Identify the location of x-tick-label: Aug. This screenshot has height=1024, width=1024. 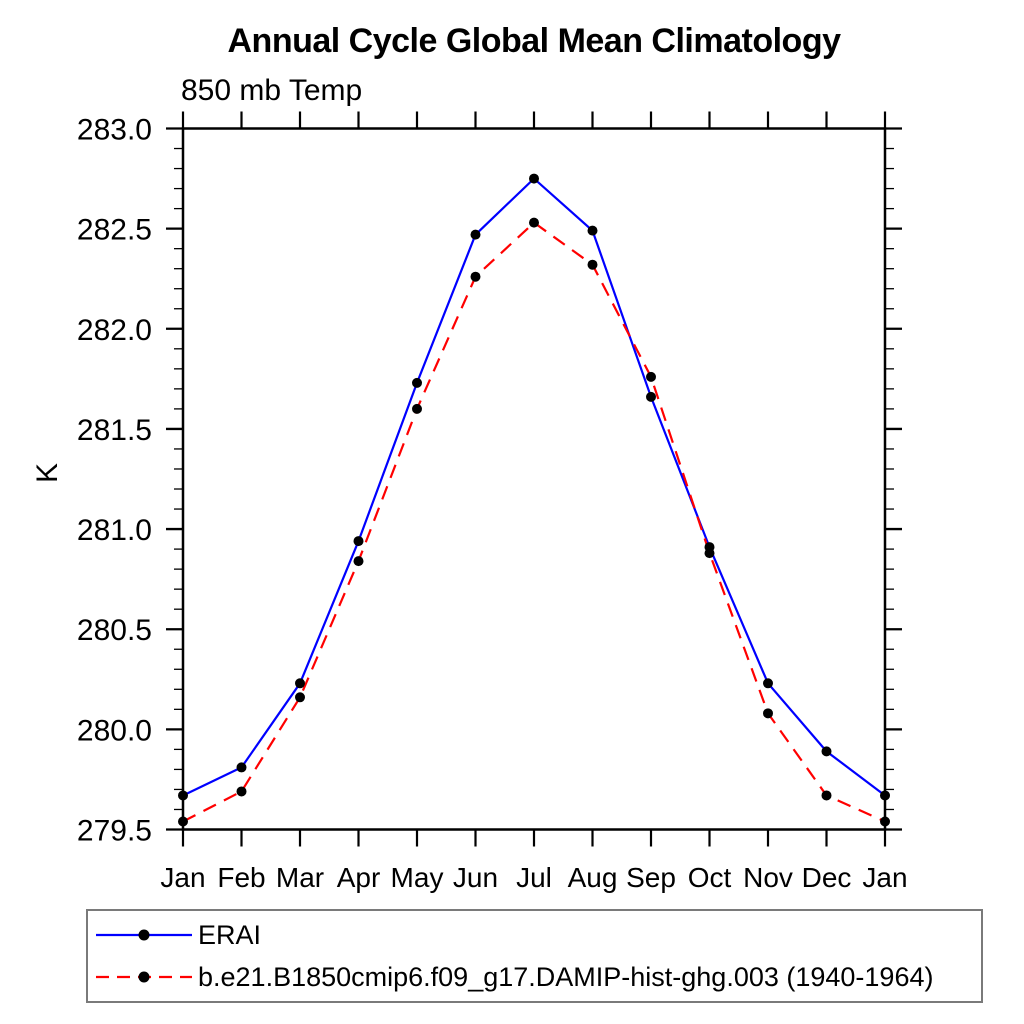
(593, 877).